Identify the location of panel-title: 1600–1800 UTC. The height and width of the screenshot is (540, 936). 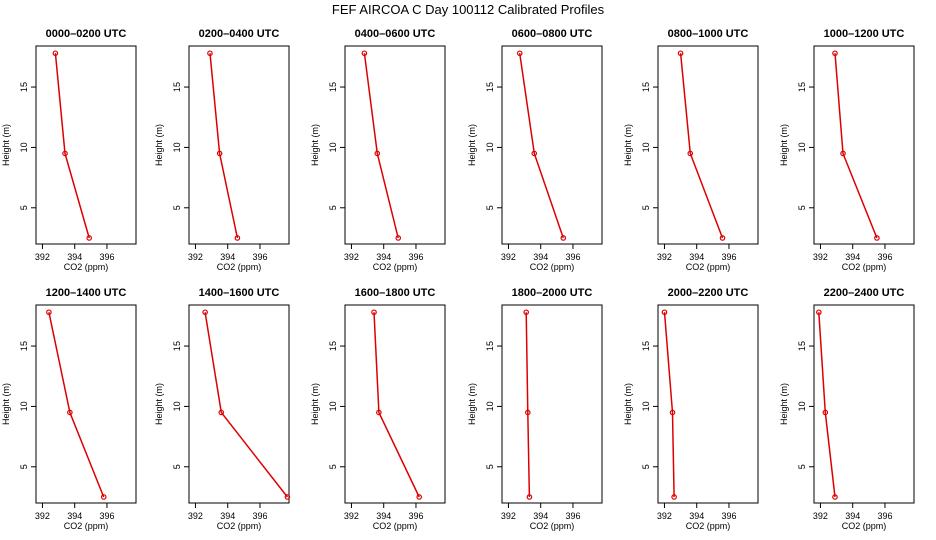
(395, 293).